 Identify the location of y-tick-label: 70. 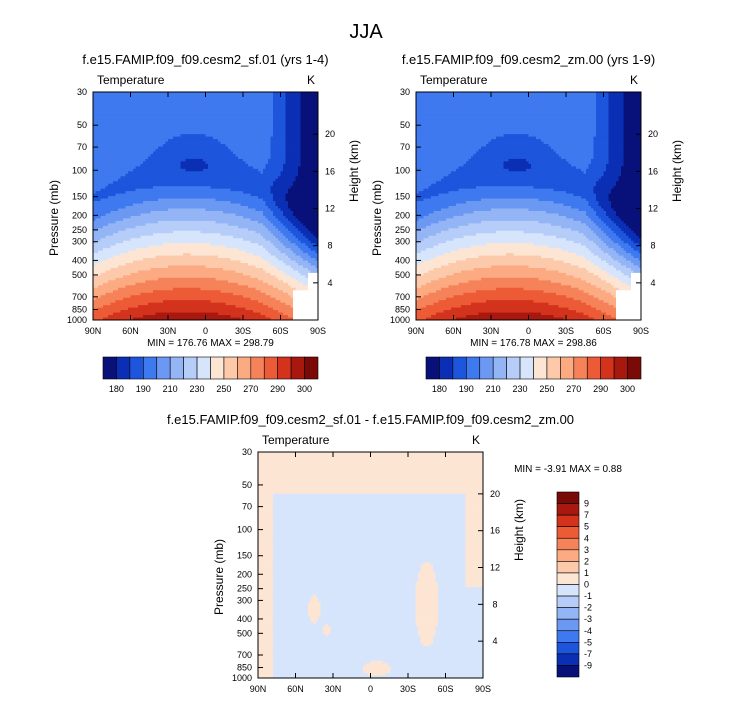
(405, 147).